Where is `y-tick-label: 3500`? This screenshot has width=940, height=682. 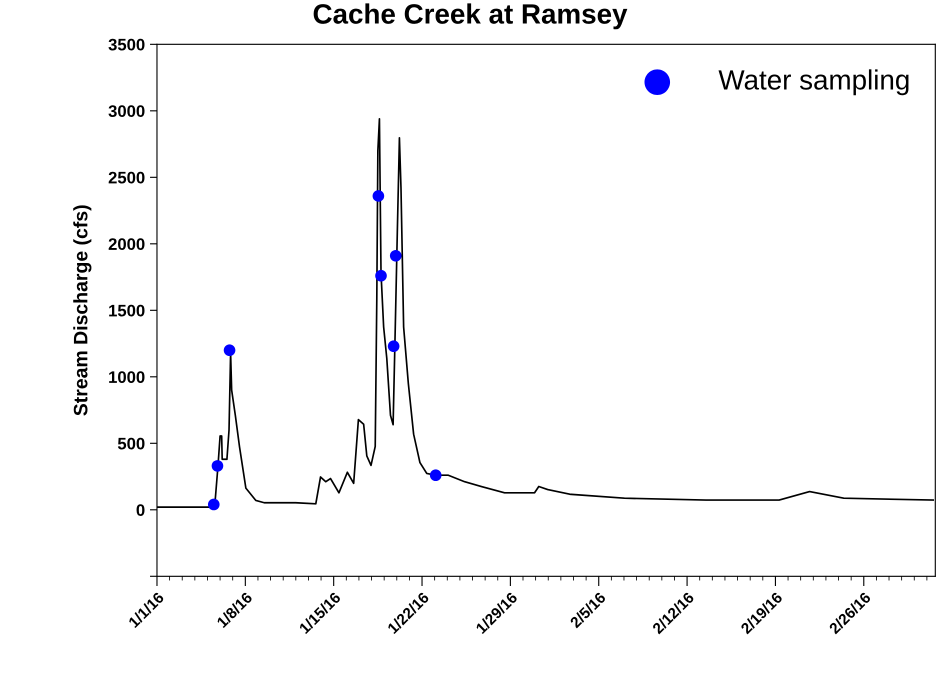 y-tick-label: 3500 is located at coordinates (126, 44).